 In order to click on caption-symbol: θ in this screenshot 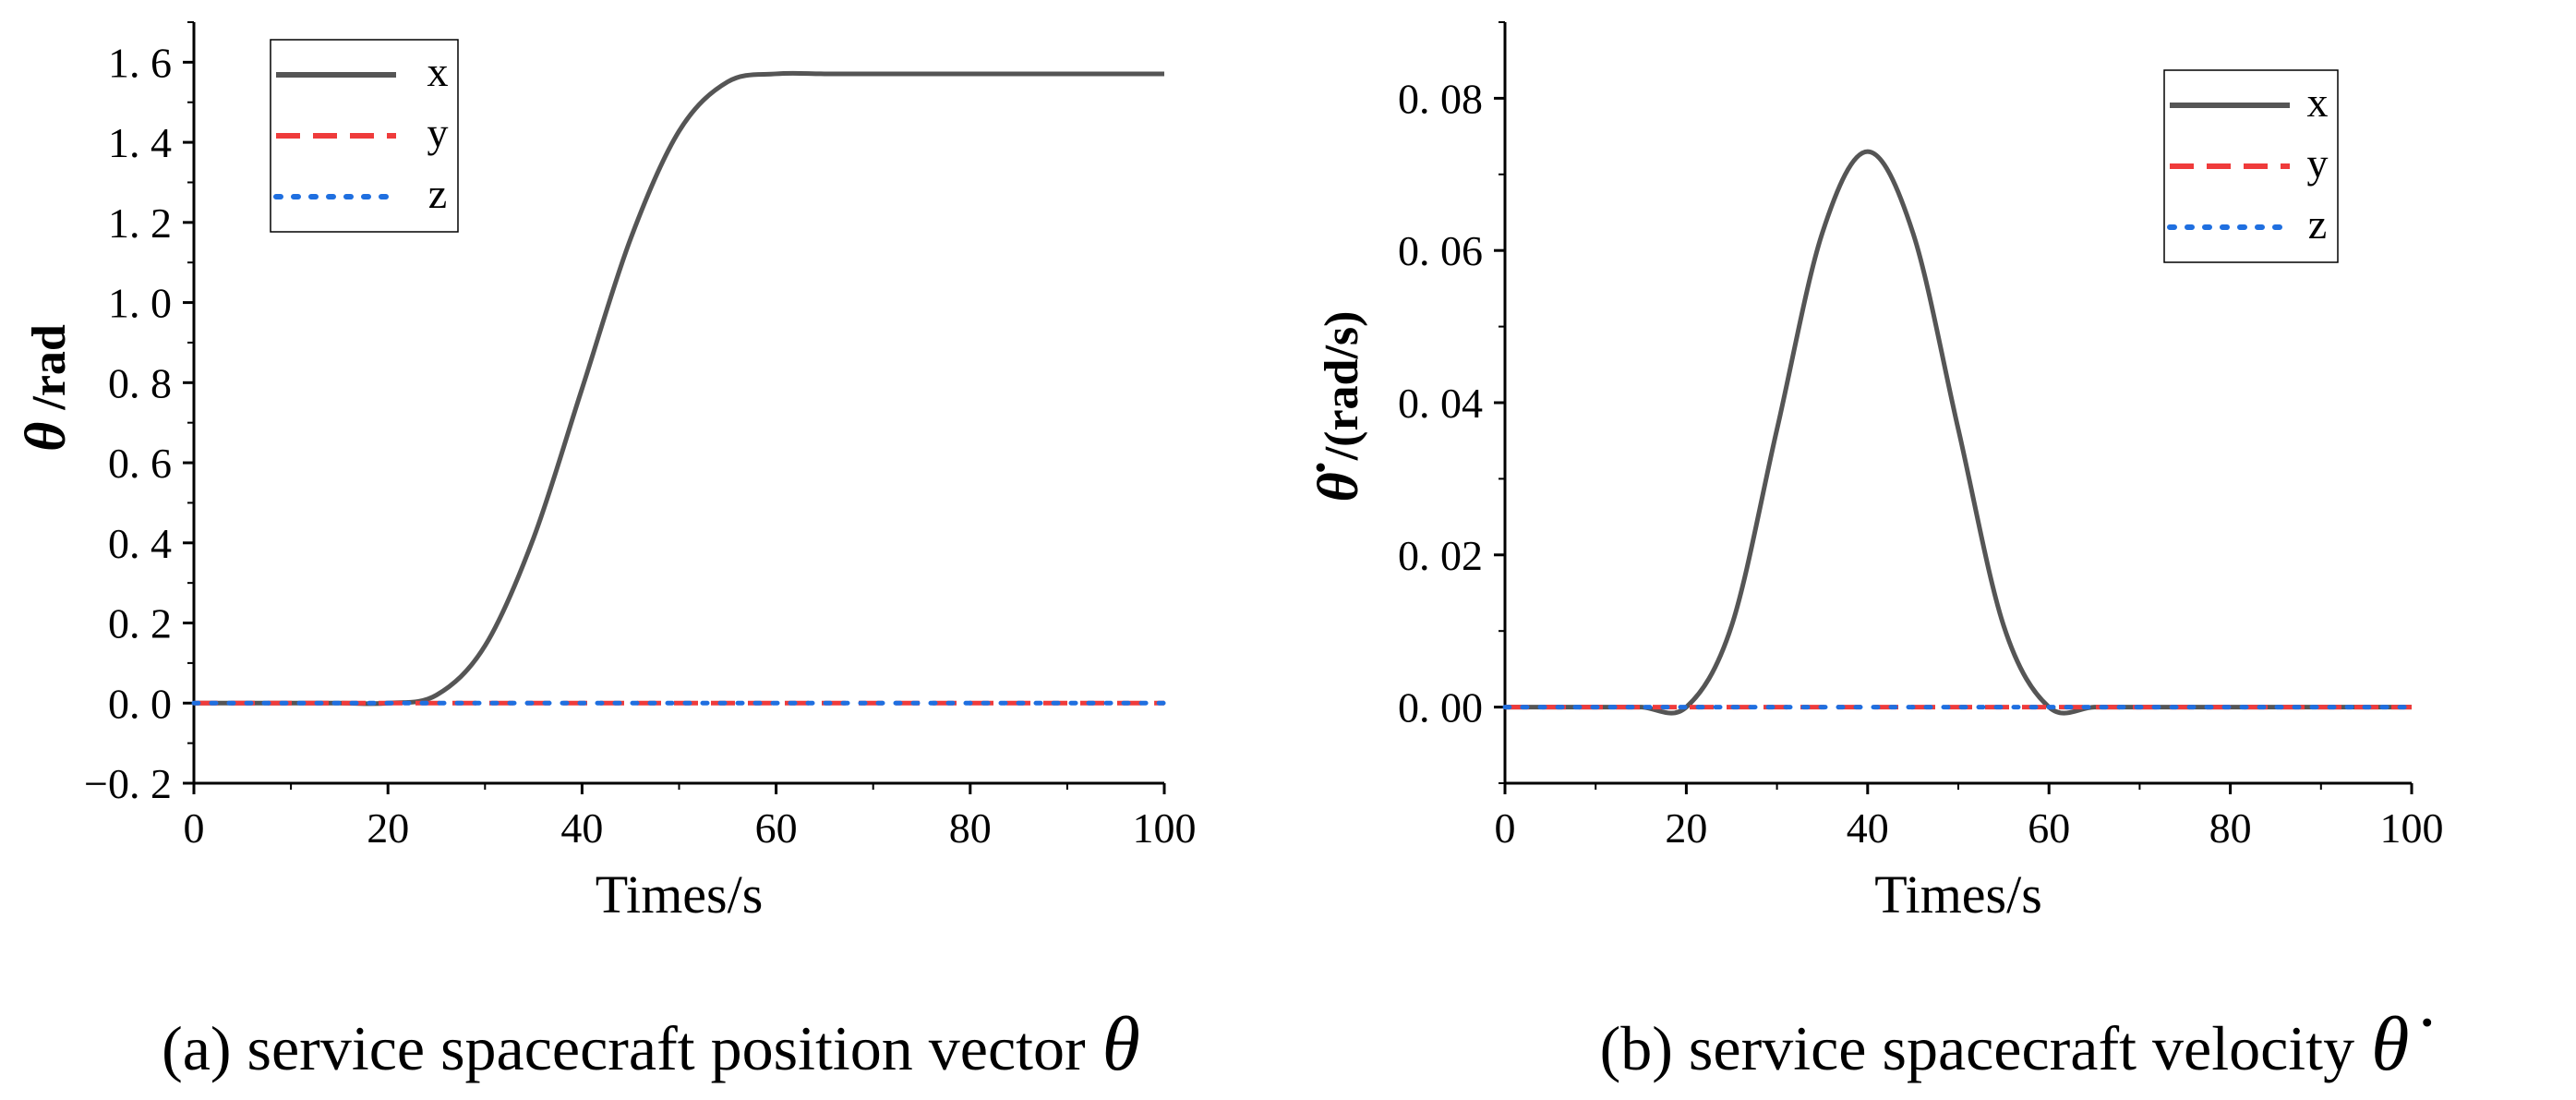, I will do `click(1121, 1044)`.